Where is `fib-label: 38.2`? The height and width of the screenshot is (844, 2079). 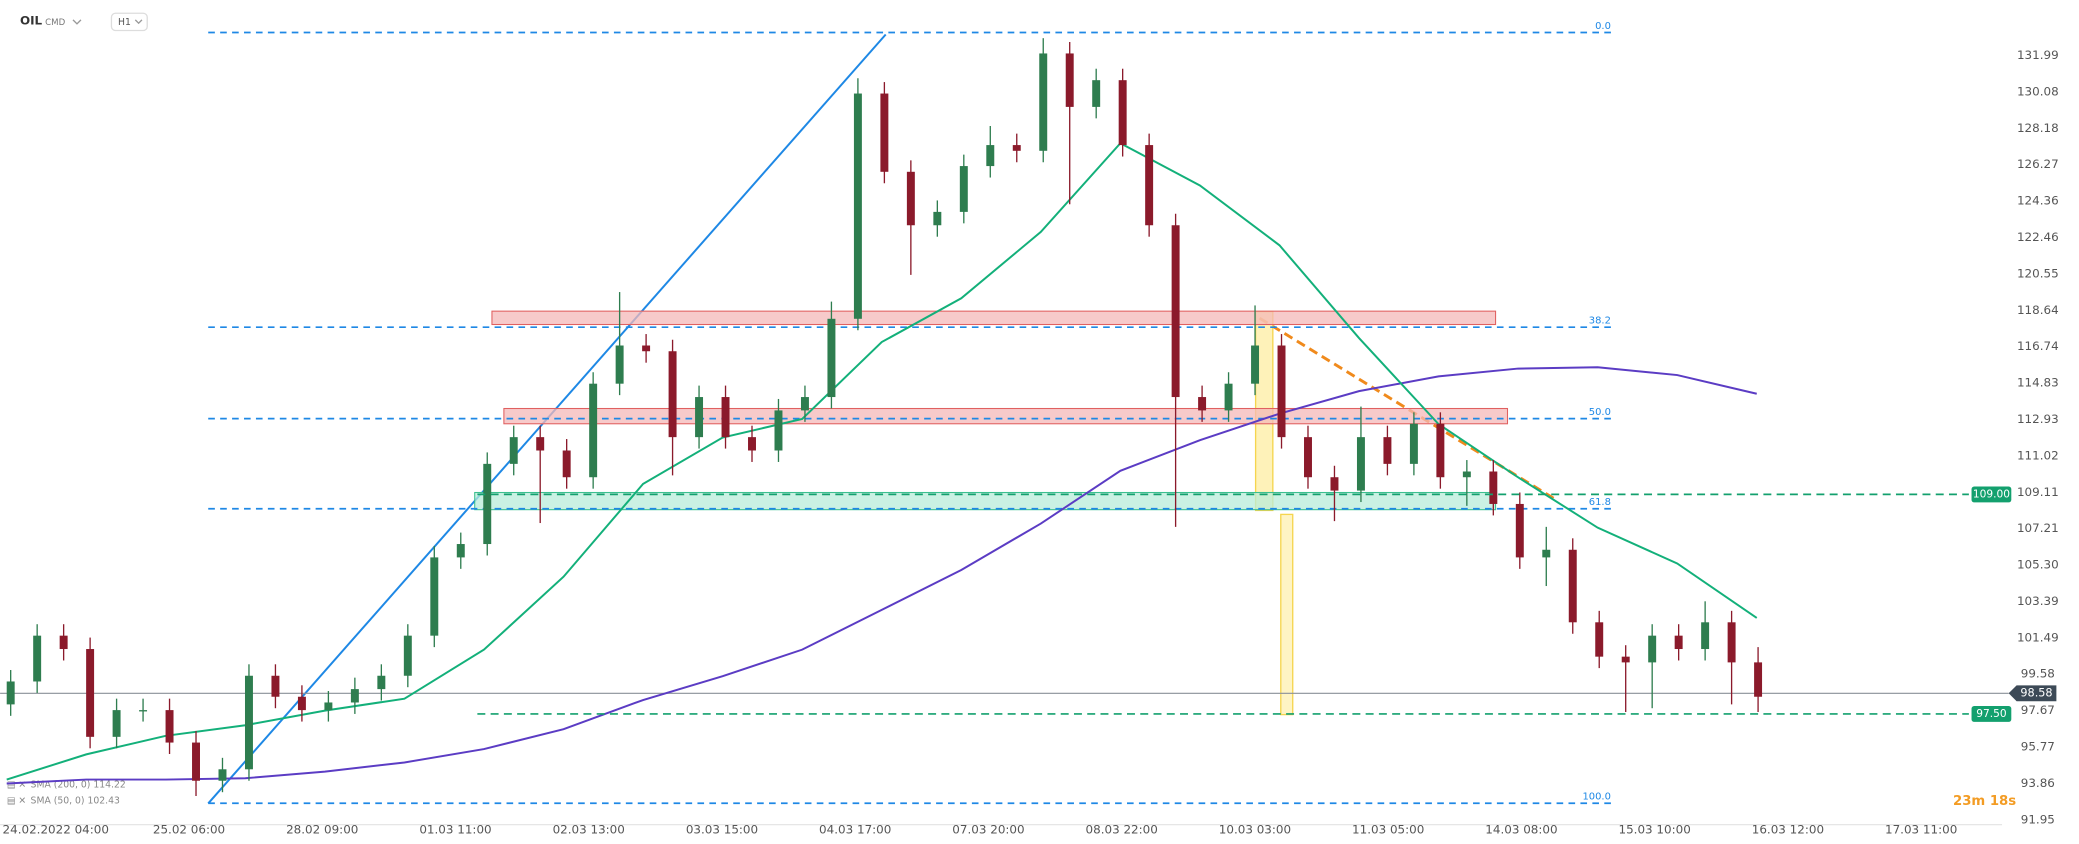
fib-label: 38.2 is located at coordinates (1600, 321).